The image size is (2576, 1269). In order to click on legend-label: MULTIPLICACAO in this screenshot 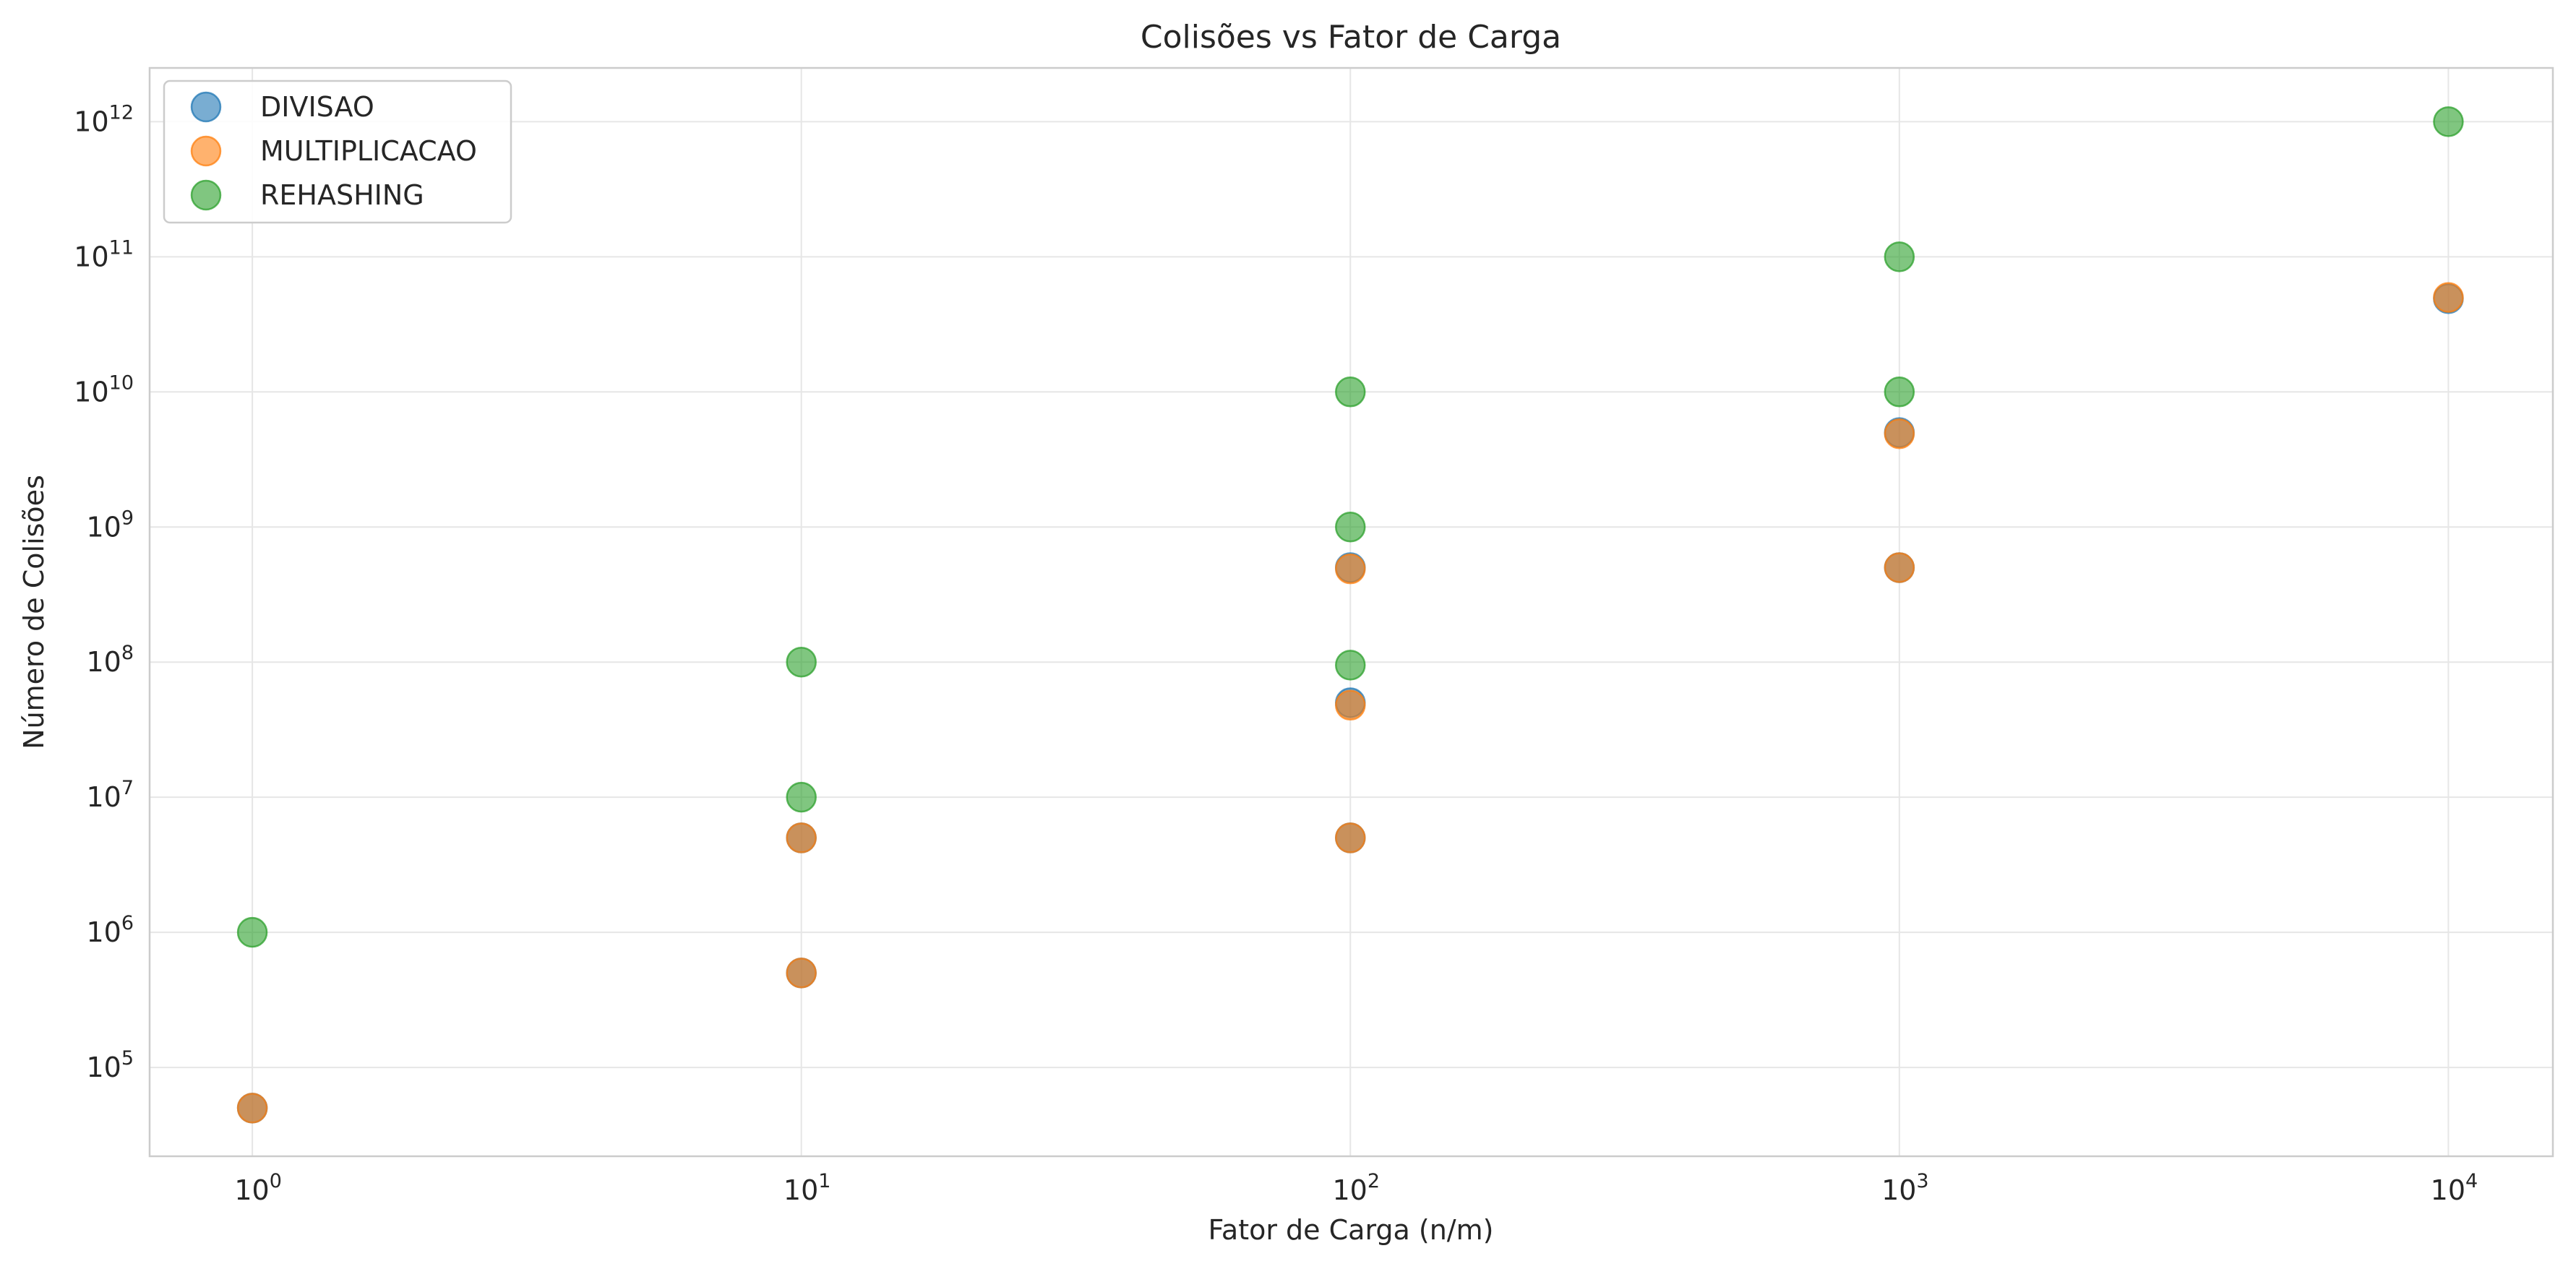, I will do `click(369, 151)`.